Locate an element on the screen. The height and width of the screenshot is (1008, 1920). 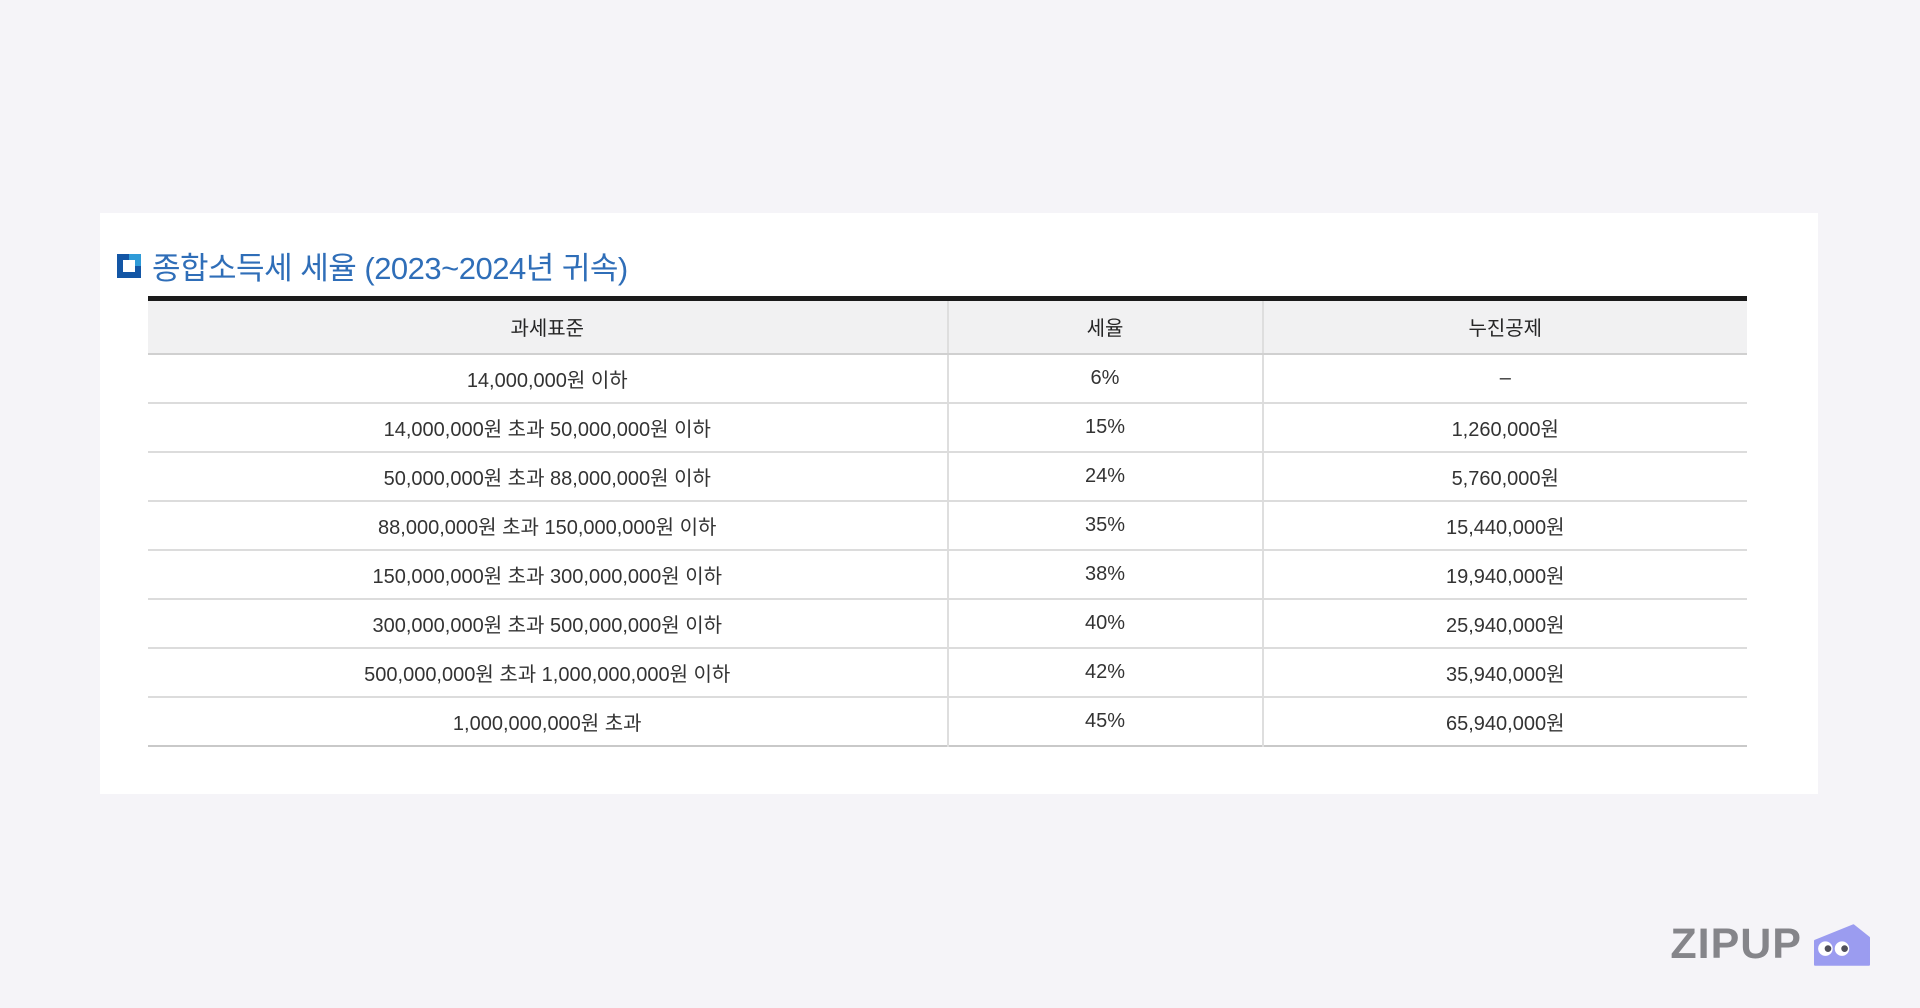
cell-tax-rate: 35% is located at coordinates (1104, 525).